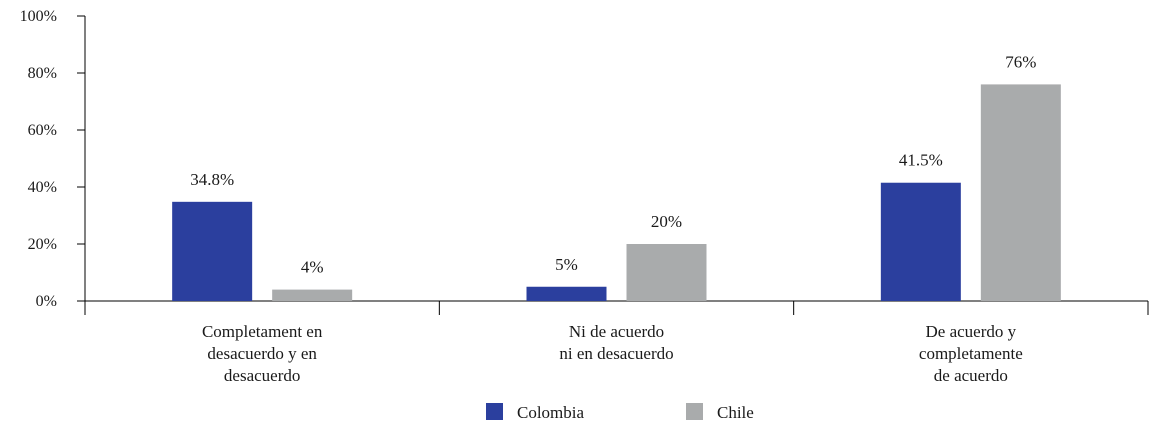  I want to click on data-label: 34.8%, so click(212, 179).